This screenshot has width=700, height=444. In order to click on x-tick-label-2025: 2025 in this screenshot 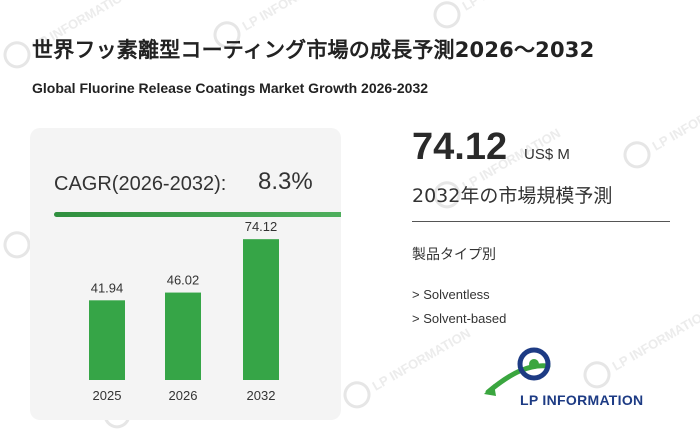, I will do `click(107, 395)`.